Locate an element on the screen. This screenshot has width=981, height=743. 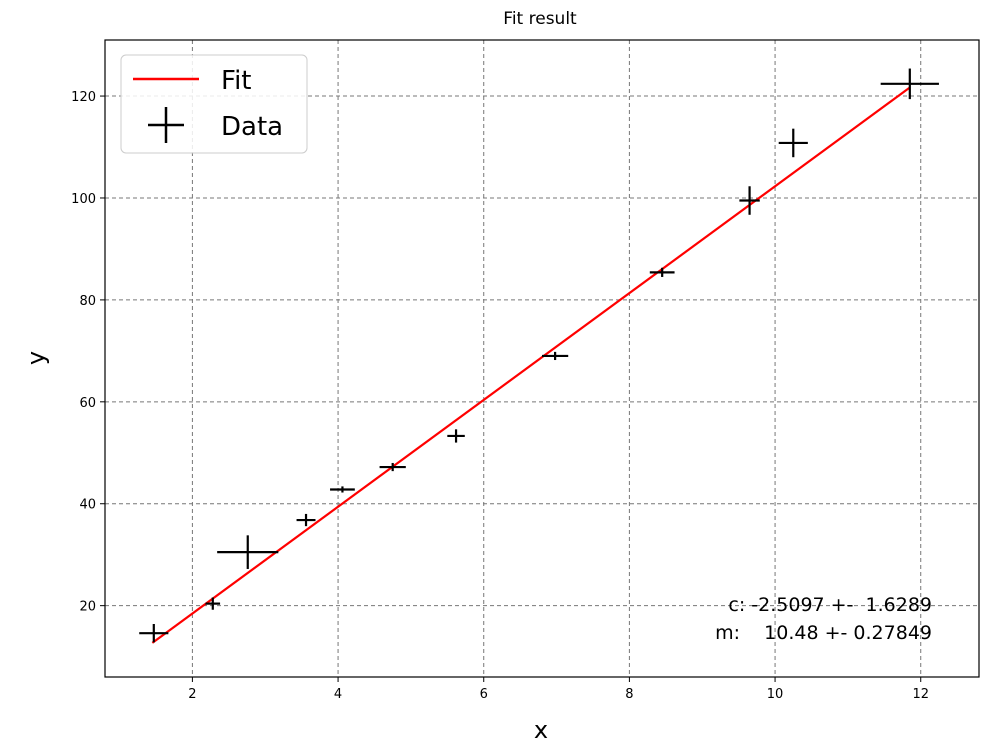
x-tick-label: 2 is located at coordinates (192, 694).